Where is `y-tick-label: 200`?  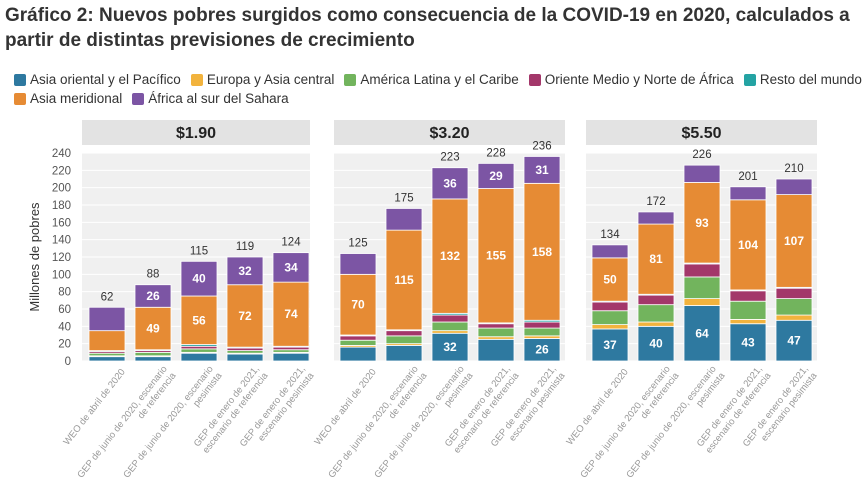 y-tick-label: 200 is located at coordinates (61, 189).